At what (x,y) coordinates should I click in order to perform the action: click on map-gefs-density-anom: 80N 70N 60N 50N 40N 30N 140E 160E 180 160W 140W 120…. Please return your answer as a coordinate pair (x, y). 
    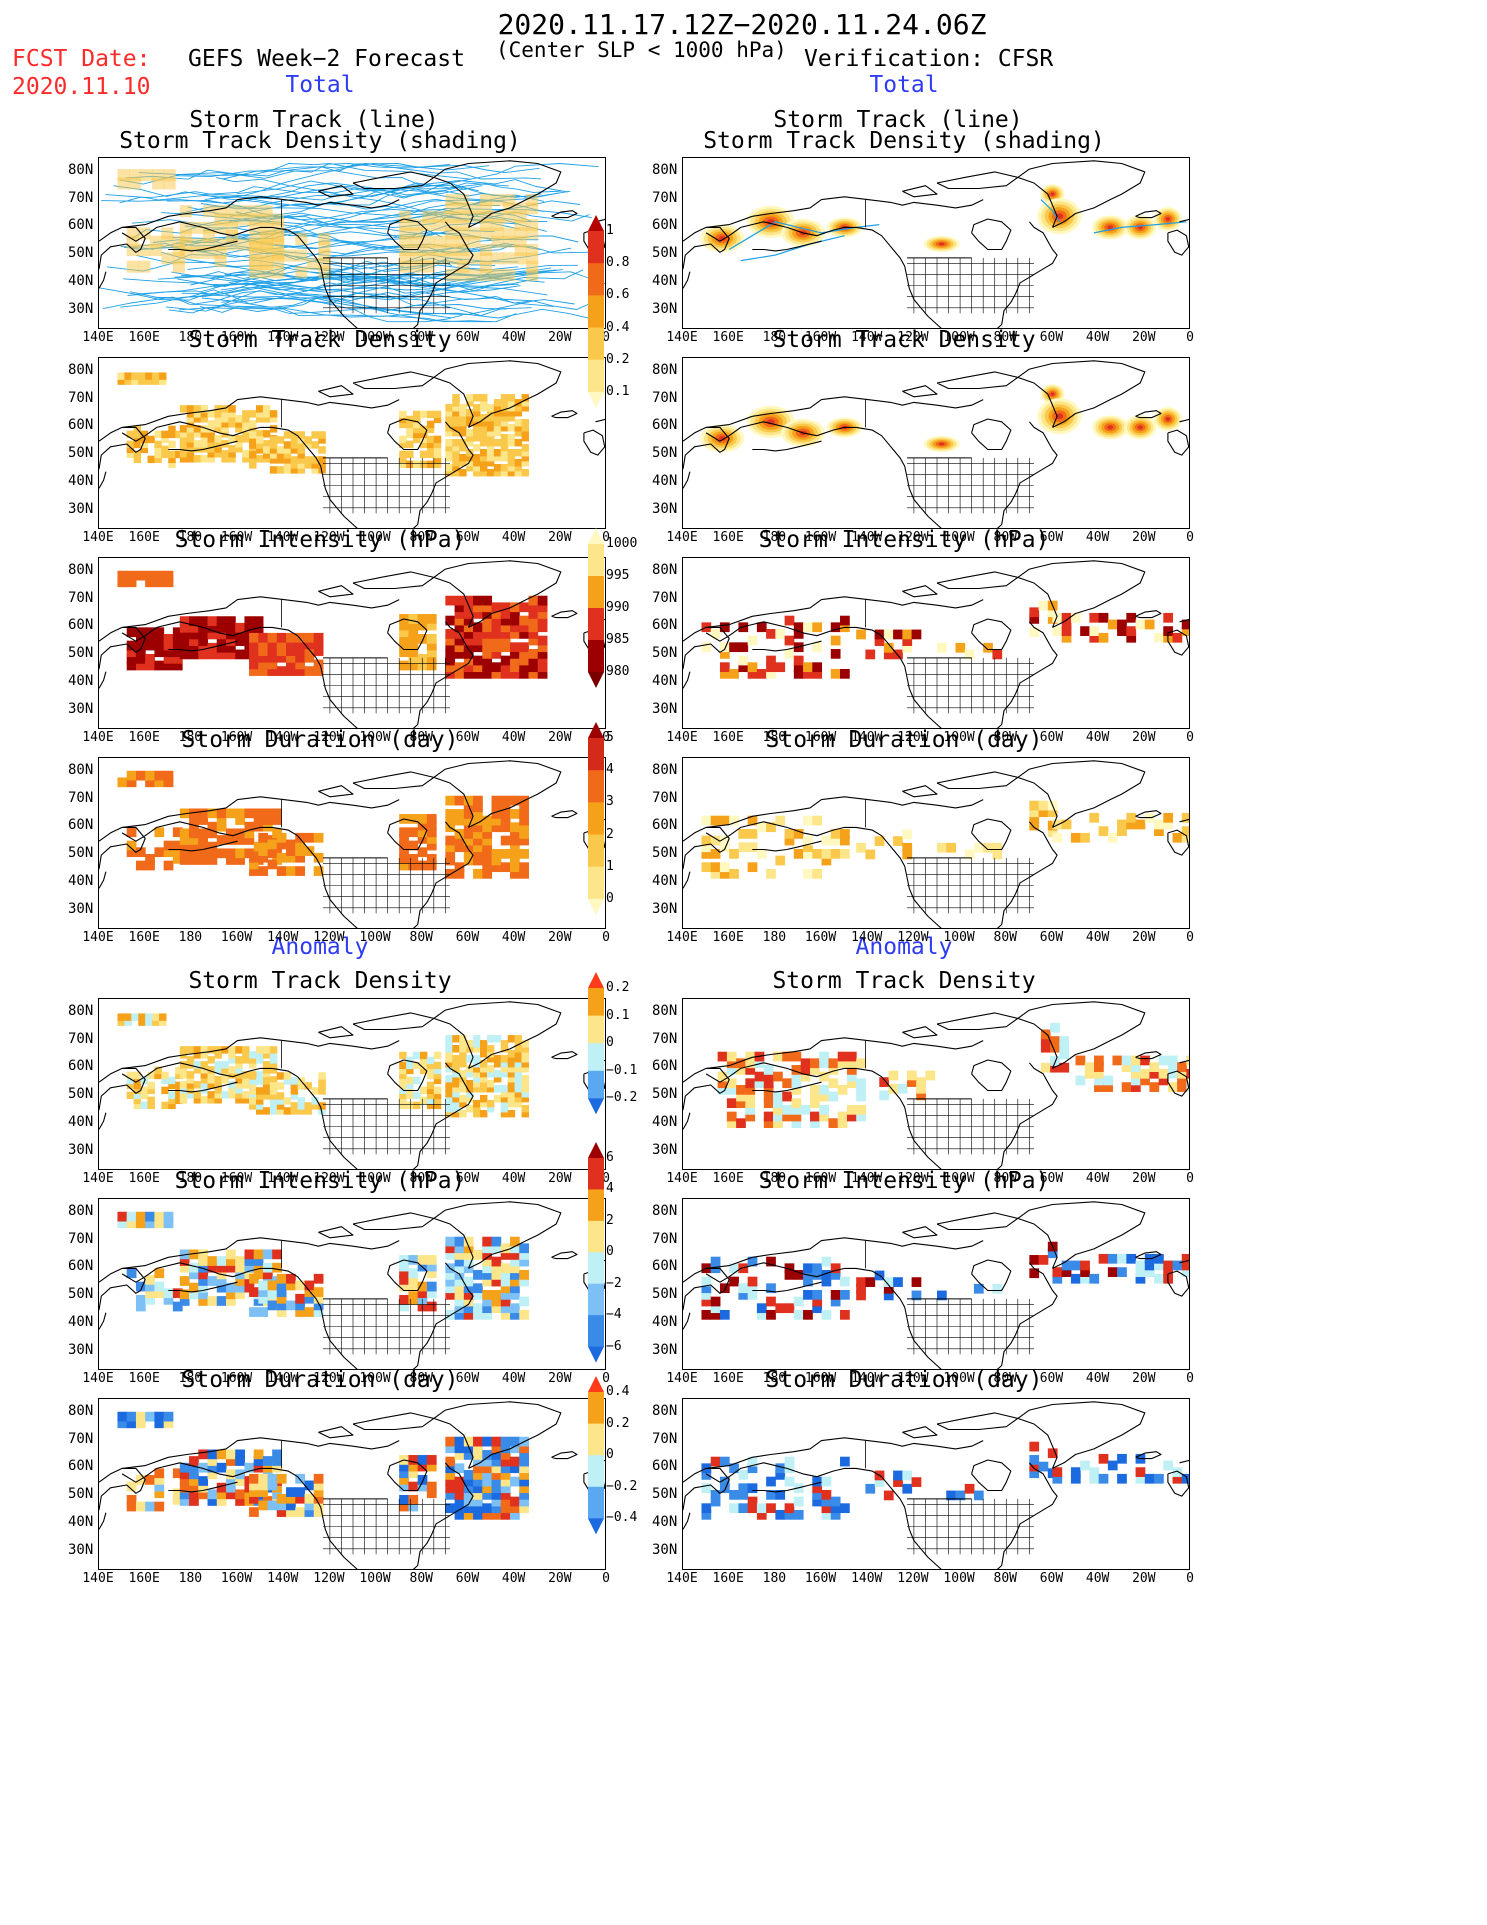
    Looking at the image, I should click on (338, 1092).